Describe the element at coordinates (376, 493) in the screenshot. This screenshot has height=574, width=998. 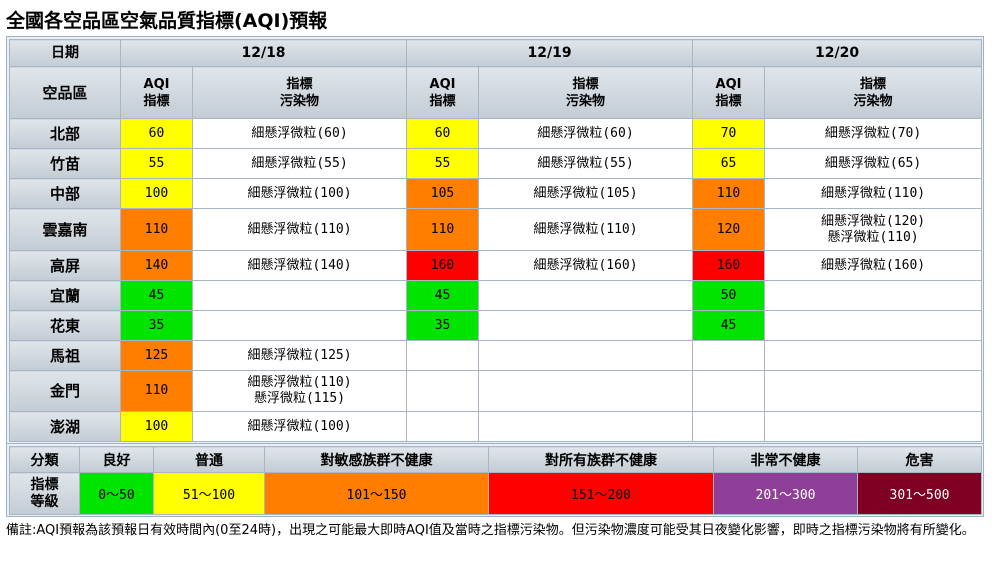
I see `legend-range: 101～150` at that location.